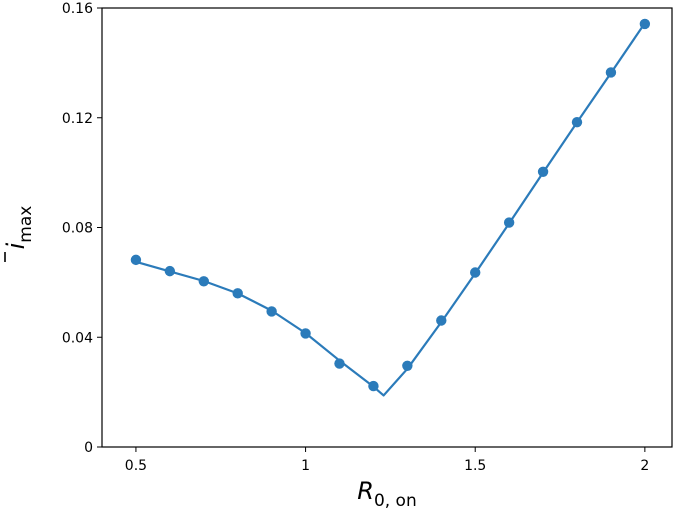 The height and width of the screenshot is (513, 685). What do you see at coordinates (16, 245) in the screenshot?
I see `y-axis-label-main: i` at bounding box center [16, 245].